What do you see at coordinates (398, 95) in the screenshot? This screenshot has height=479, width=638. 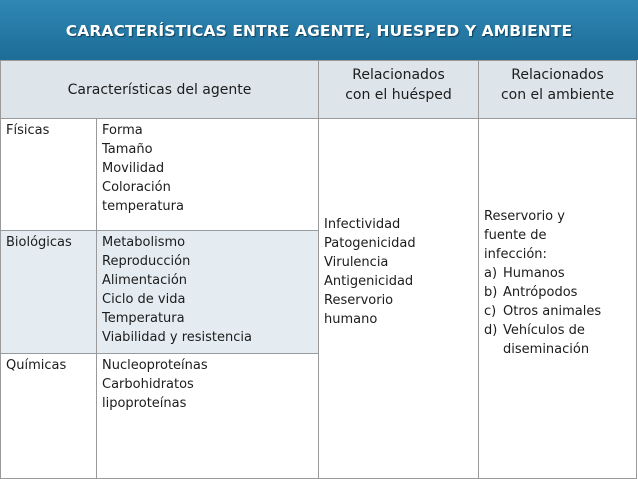 I see `header-host-line-2: con el huésped` at bounding box center [398, 95].